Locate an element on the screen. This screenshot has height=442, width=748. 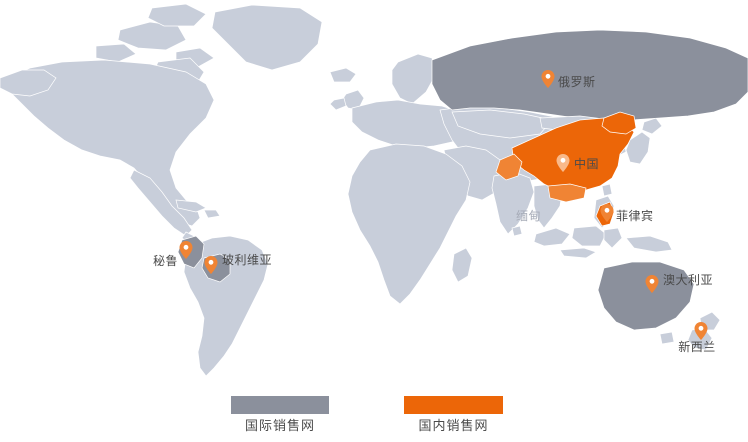
legend-swatch-domestic is located at coordinates (453, 405).